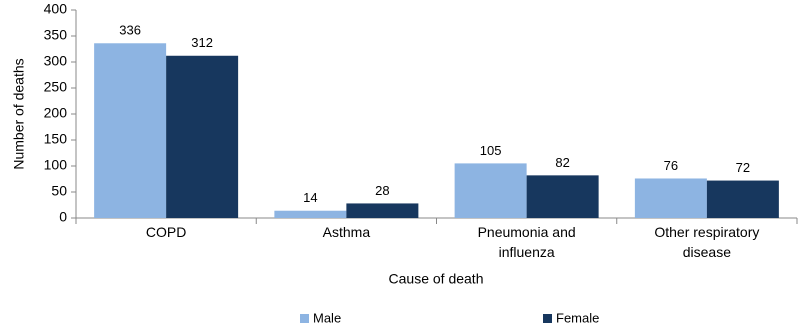  What do you see at coordinates (310, 197) in the screenshot?
I see `value-label: 14` at bounding box center [310, 197].